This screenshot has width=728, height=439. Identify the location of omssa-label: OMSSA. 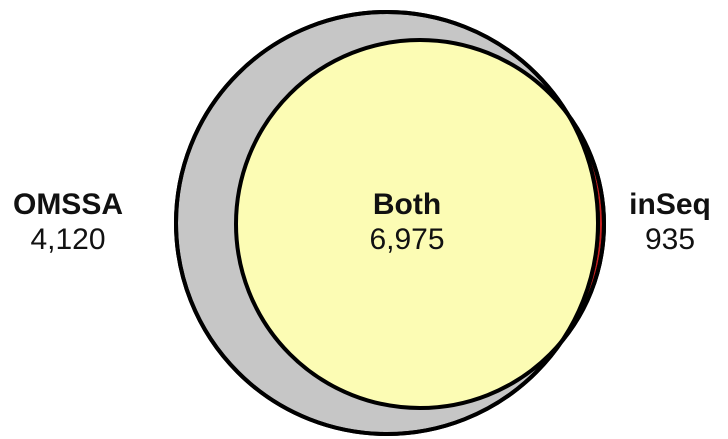
(68, 204).